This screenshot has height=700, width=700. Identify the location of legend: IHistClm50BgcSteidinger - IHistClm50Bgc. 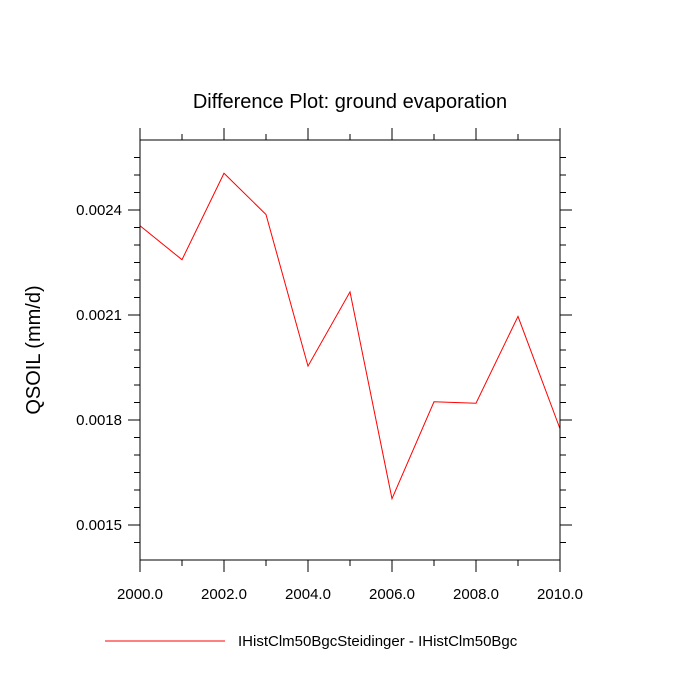
(311, 641).